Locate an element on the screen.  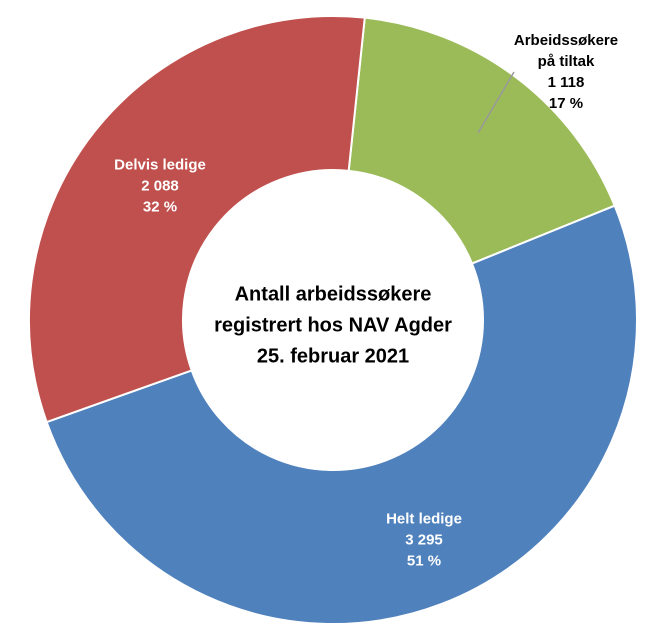
percent-label: 32 % is located at coordinates (160, 207).